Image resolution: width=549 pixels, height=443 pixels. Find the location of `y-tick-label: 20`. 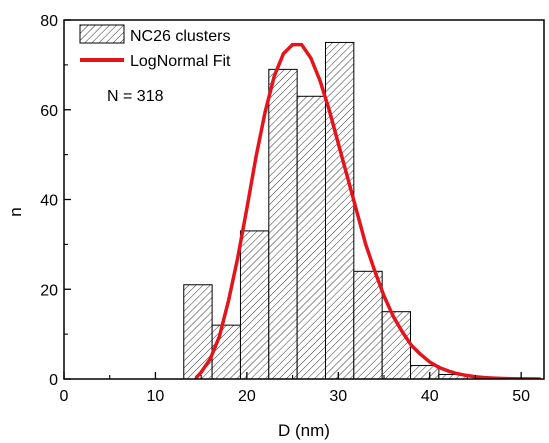

y-tick-label: 20 is located at coordinates (49, 290).